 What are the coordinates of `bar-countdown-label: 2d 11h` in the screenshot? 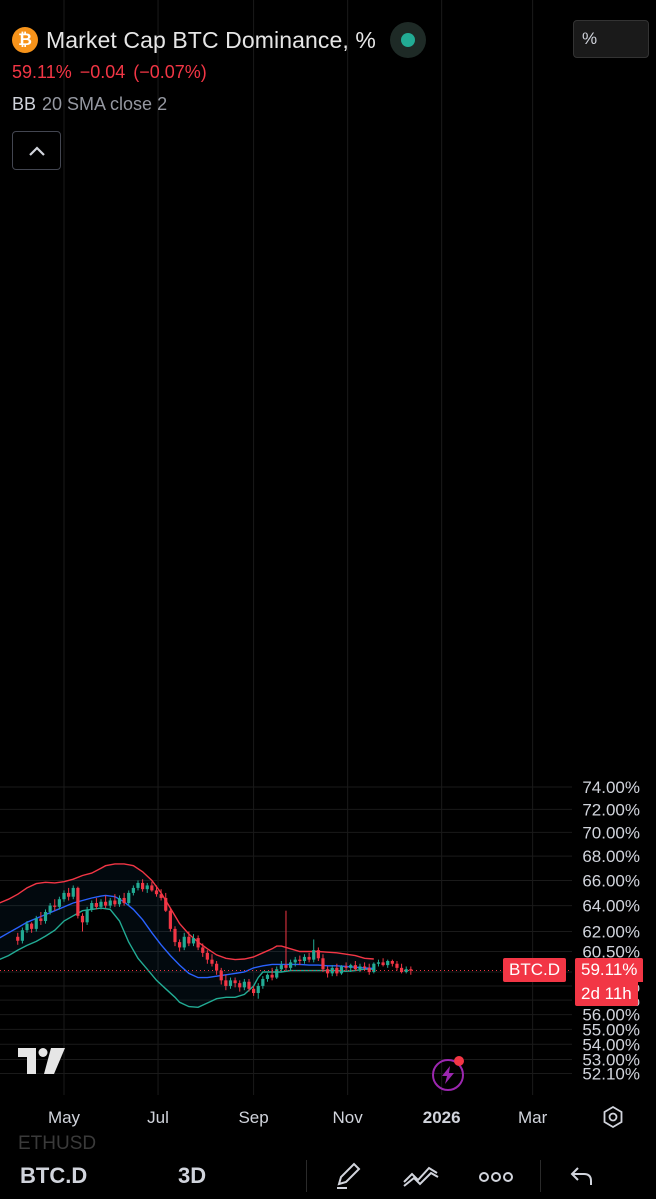 It's located at (606, 994).